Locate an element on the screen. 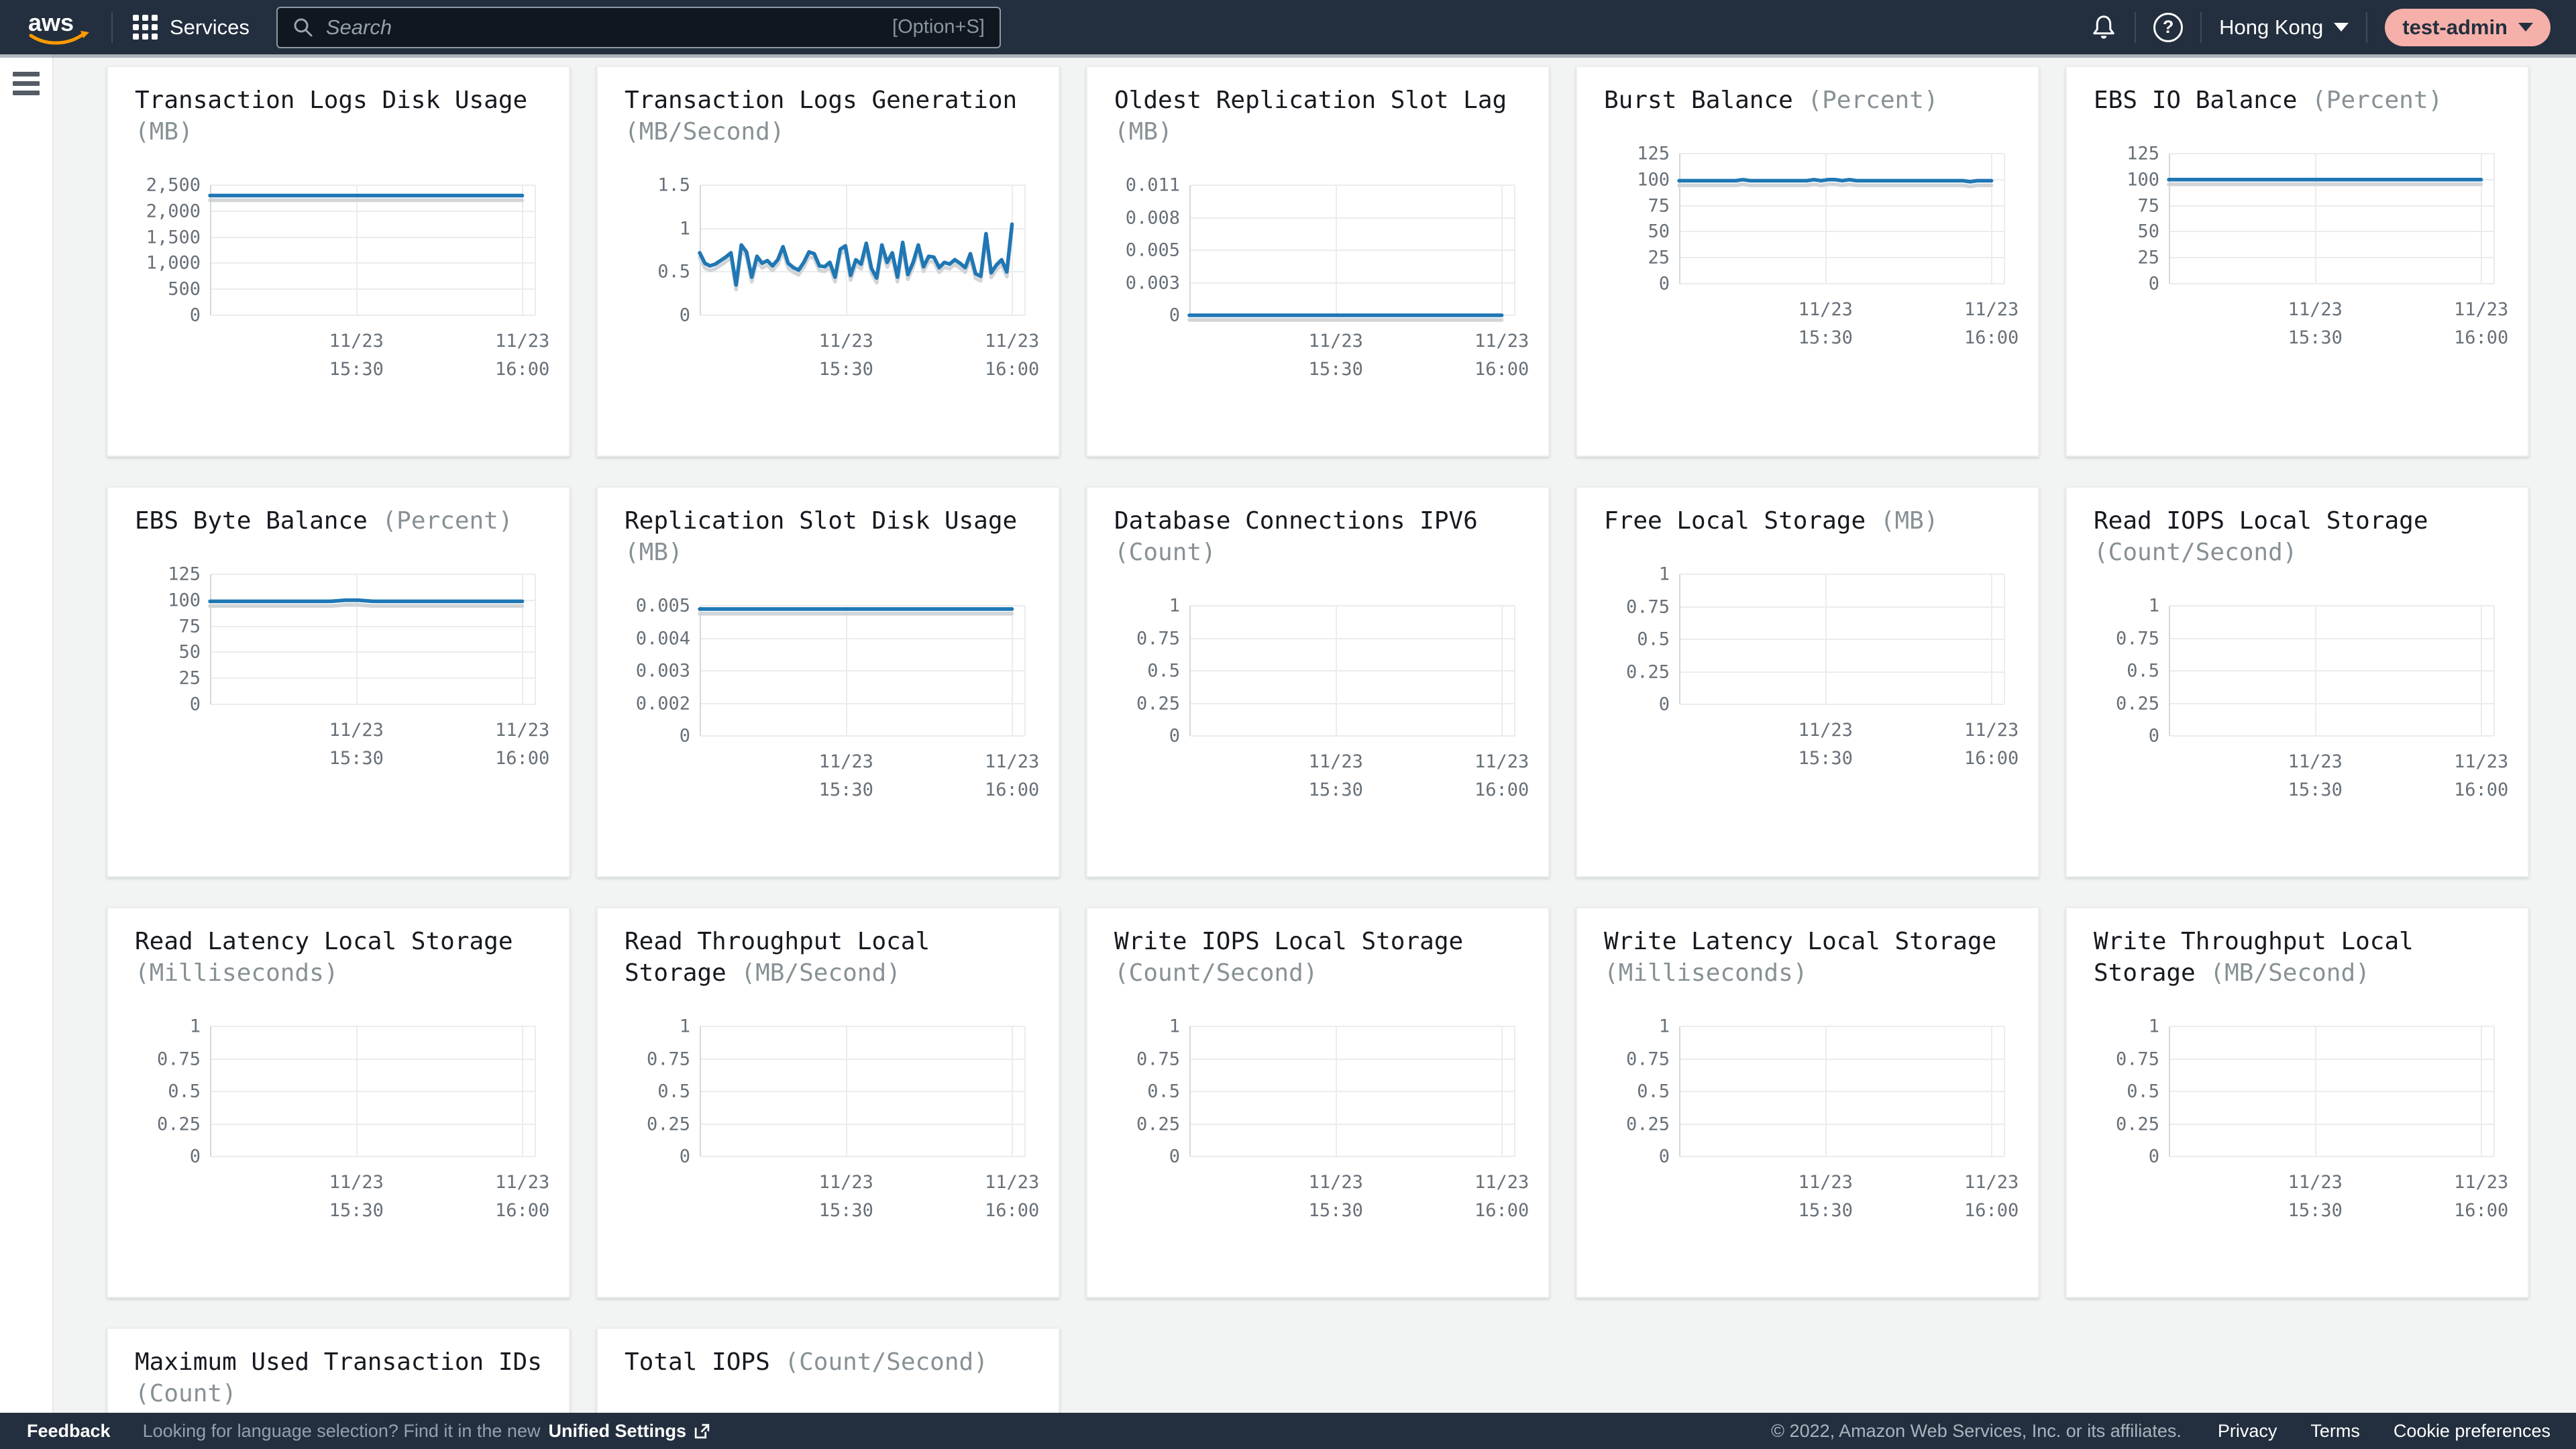  metric-card-title: Oldest Replication Slot Lag (MB) is located at coordinates (1317, 116).